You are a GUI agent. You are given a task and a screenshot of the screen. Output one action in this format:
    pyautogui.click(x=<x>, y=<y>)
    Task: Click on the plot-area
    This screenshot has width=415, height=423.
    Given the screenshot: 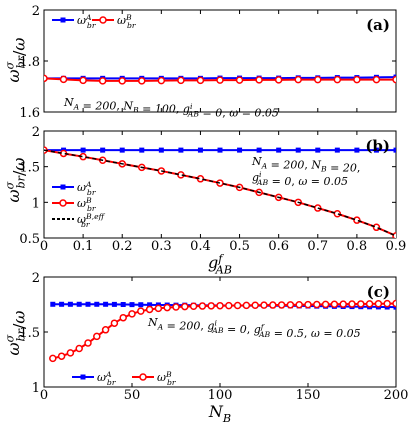 What is the action you would take?
    pyautogui.click(x=222, y=331)
    